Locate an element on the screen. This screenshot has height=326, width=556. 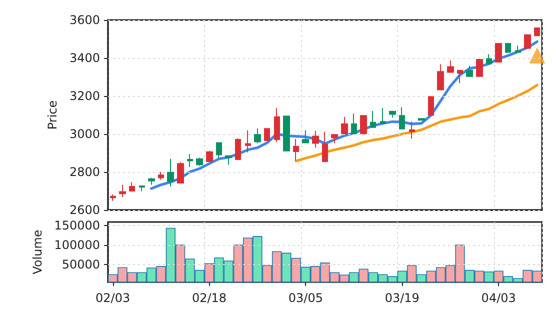
y-tick-label: 150000 is located at coordinates (77, 225).